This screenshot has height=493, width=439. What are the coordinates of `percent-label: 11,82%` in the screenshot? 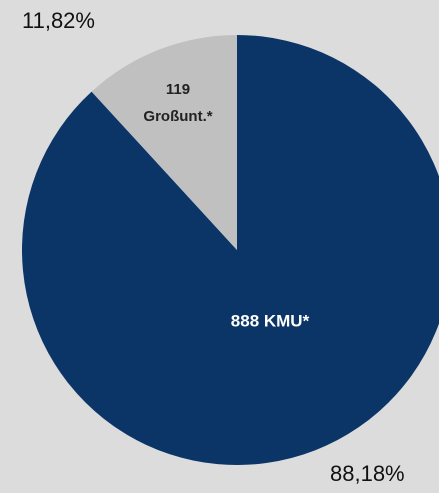 It's located at (58, 20).